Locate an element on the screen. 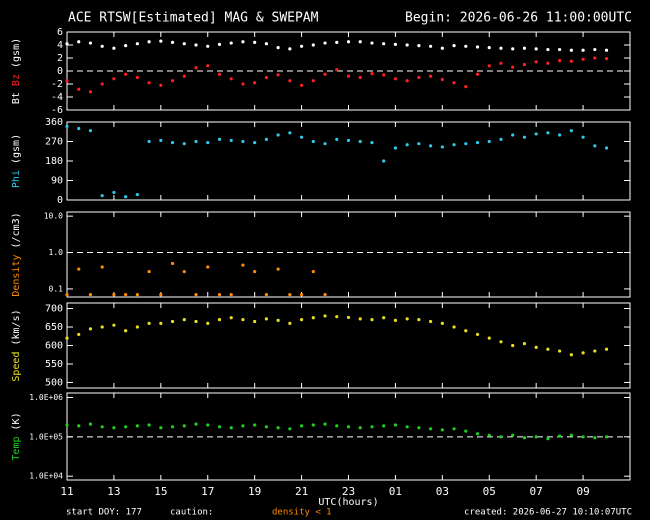 This screenshot has width=650, height=520. x-tick-label: 17 is located at coordinates (207, 491).